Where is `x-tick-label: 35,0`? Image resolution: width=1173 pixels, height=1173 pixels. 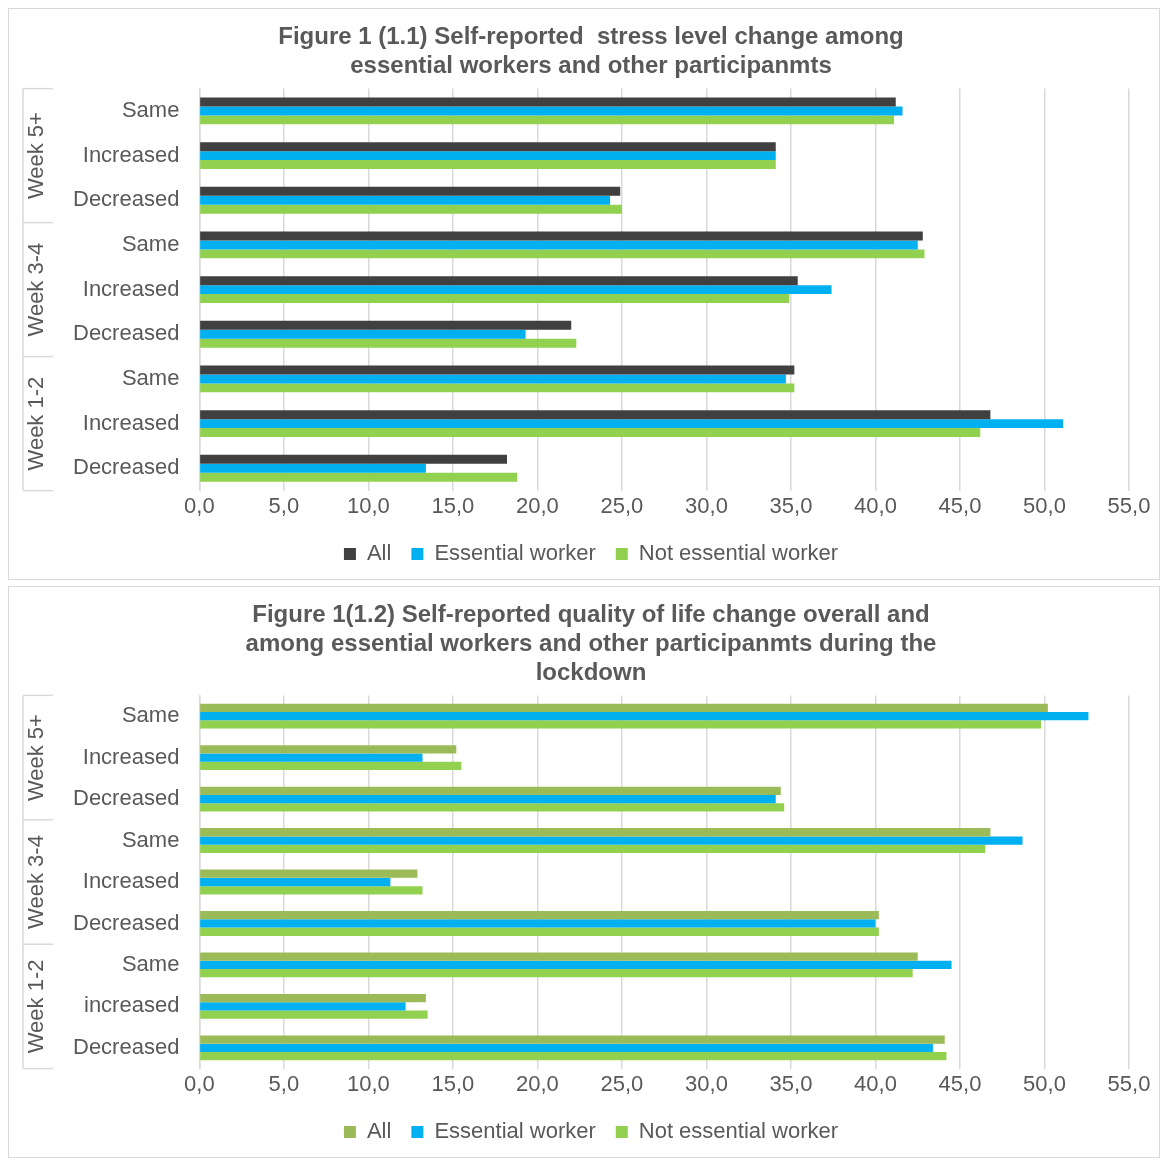
x-tick-label: 35,0 is located at coordinates (791, 505).